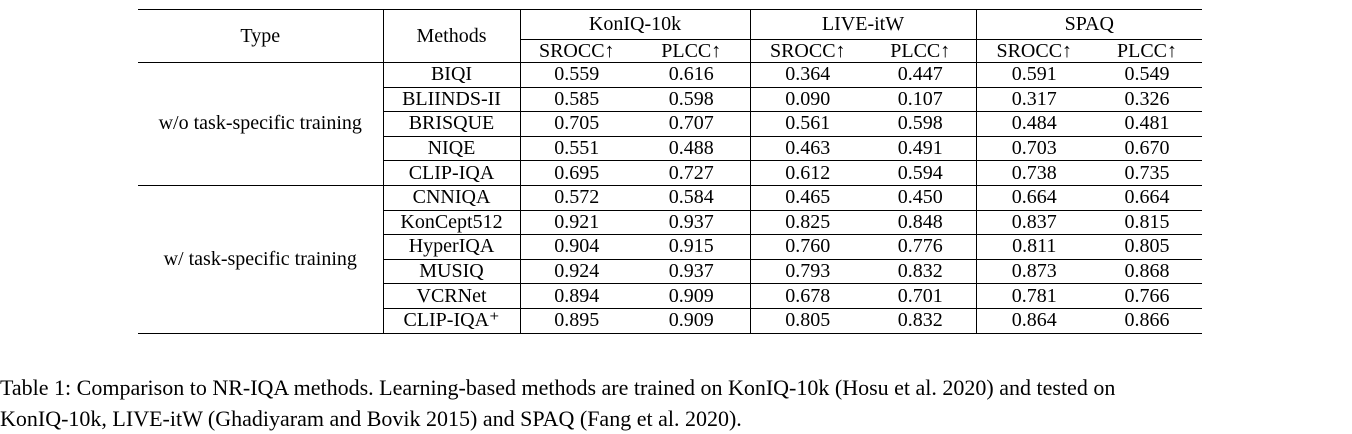  Describe the element at coordinates (1147, 222) in the screenshot. I see `metric-value: 0.815` at that location.